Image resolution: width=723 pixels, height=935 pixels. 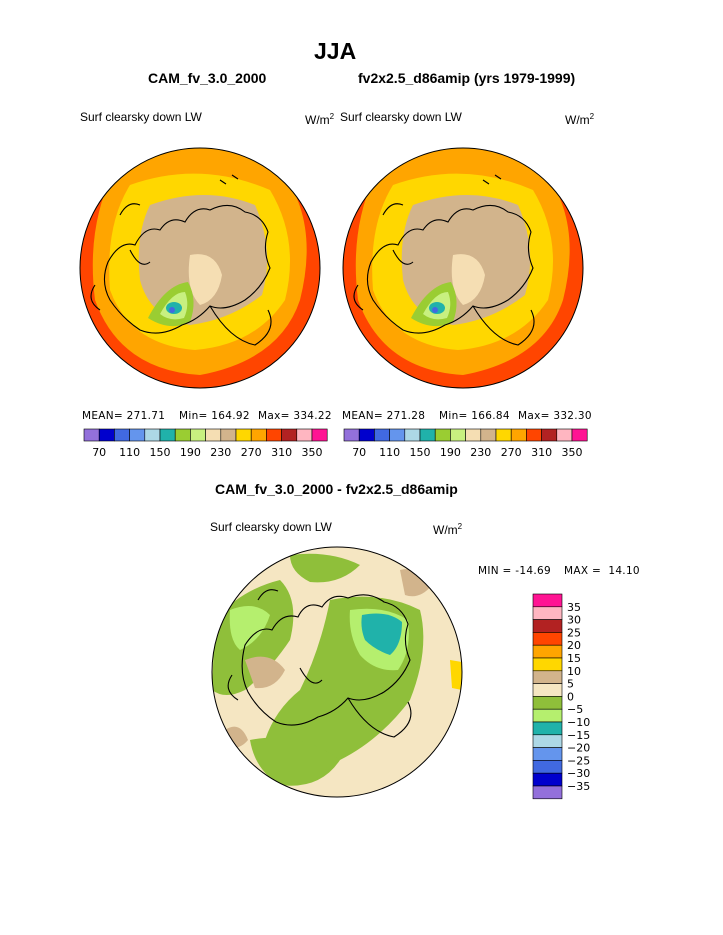 I want to click on diff-stat-max: MAX = 14.10, so click(x=602, y=571).